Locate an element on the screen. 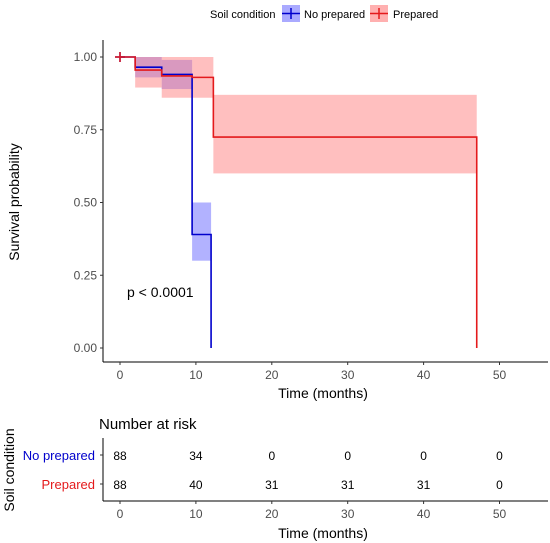  x-axis-ticks: 0 10 20 30 40 50 is located at coordinates (312, 372).